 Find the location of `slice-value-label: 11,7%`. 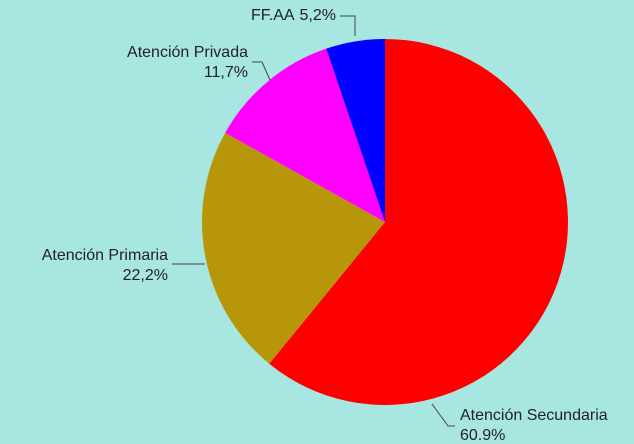

slice-value-label: 11,7% is located at coordinates (226, 72).